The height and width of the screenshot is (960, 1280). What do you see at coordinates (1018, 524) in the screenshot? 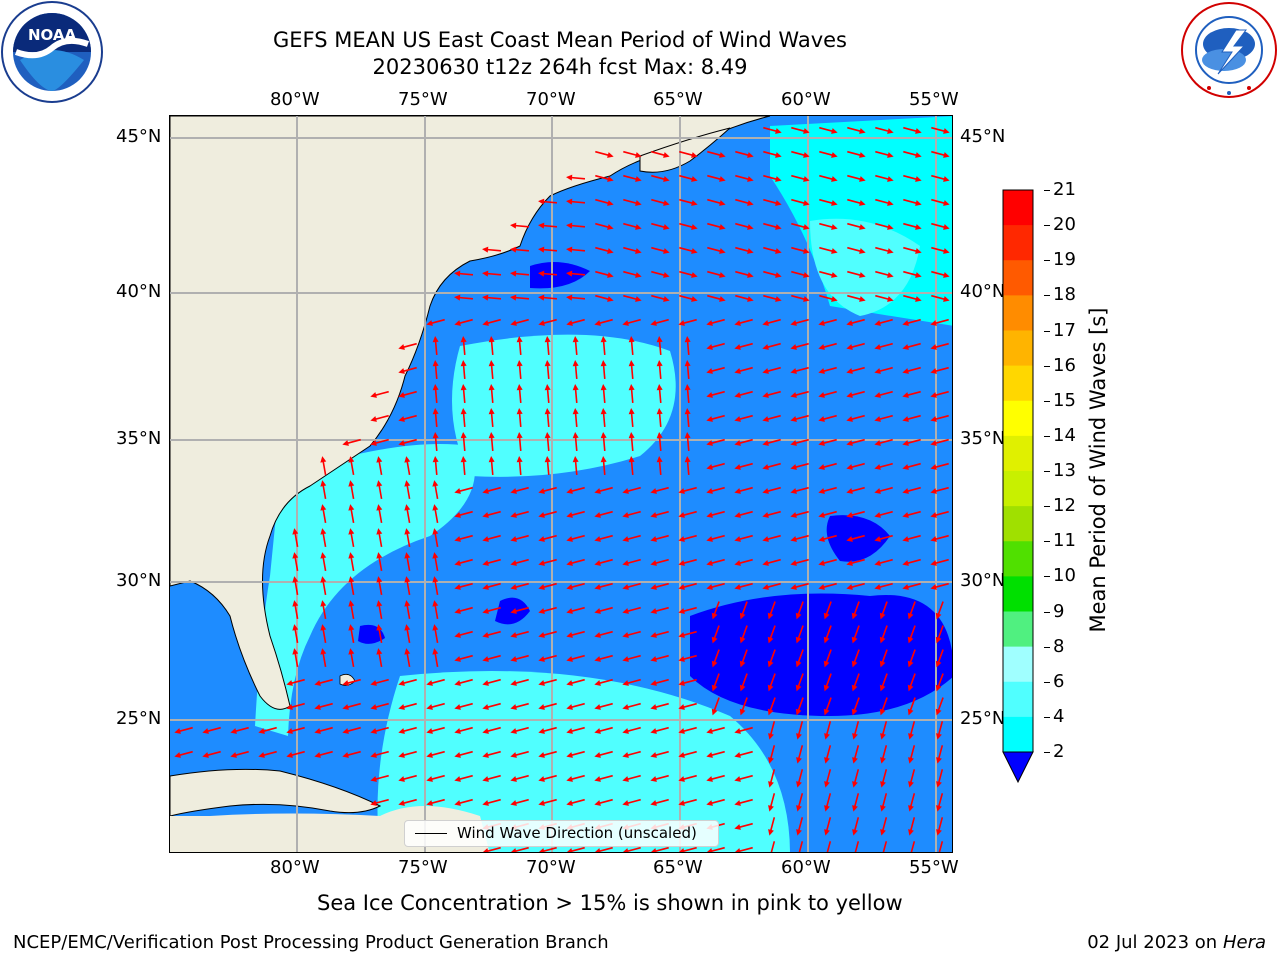
I see `colorbar-bin` at bounding box center [1018, 524].